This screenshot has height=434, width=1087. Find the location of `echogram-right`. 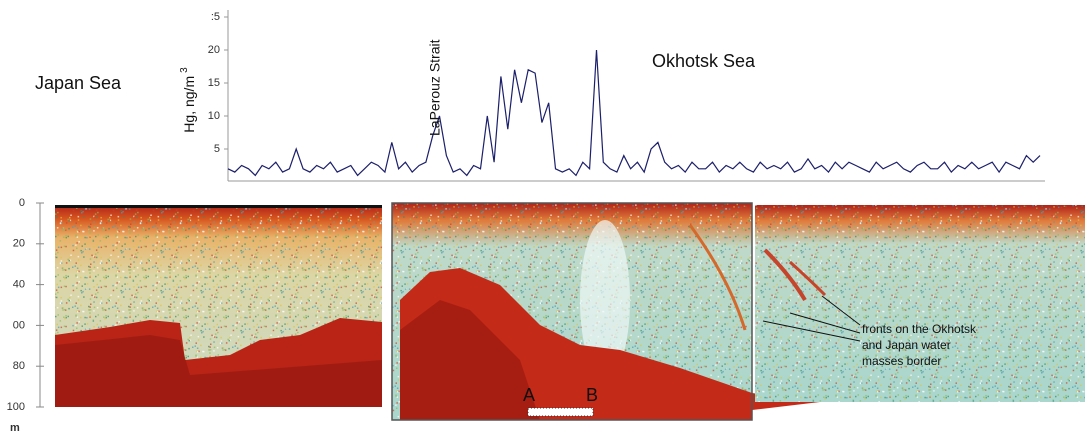

echogram-right is located at coordinates (920, 303).